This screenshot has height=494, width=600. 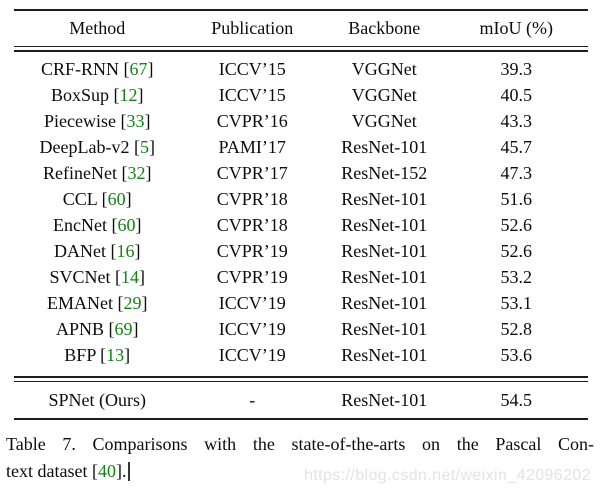 I want to click on table-row: BFP [13] ICCV’19 ResNet-101 53.6, so click(x=301, y=356).